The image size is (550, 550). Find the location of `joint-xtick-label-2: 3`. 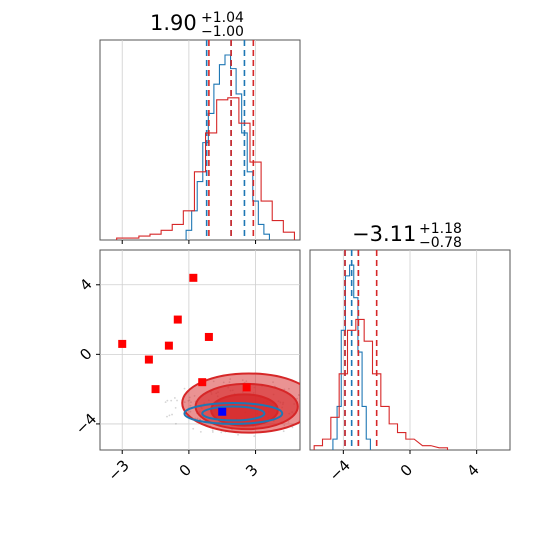

joint-xtick-label-2: 3 is located at coordinates (251, 470).